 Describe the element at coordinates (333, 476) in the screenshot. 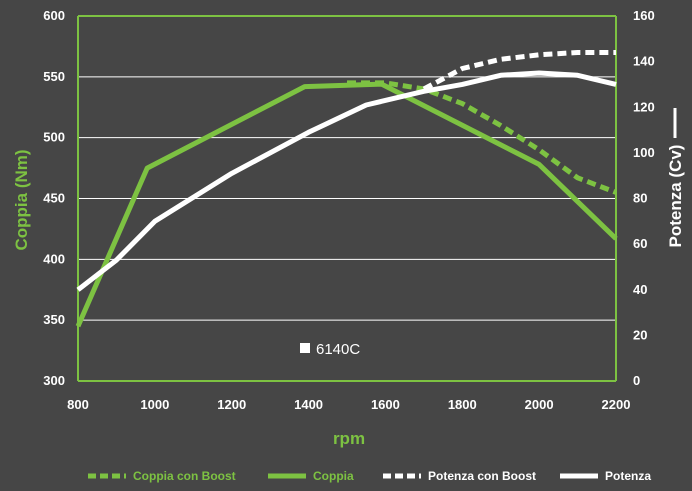

I see `legend-label-coppia: Coppia` at that location.